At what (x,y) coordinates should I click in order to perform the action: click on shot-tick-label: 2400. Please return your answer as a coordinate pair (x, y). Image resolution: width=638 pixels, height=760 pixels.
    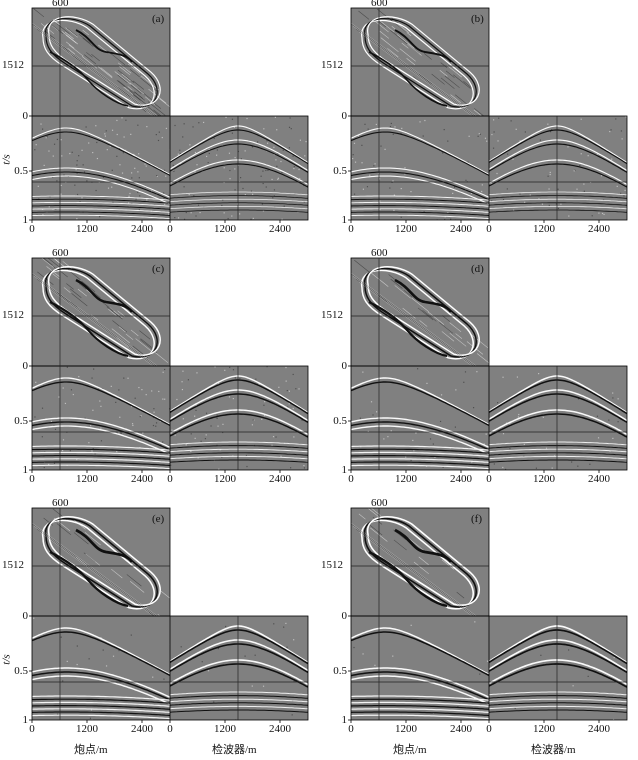
    Looking at the image, I should click on (142, 729).